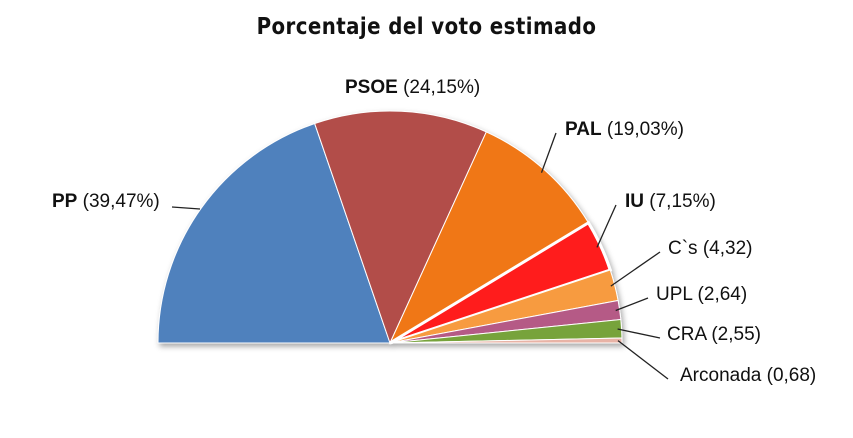  Describe the element at coordinates (710, 248) in the screenshot. I see `data-label-c-s: C`s (4,32)` at that location.